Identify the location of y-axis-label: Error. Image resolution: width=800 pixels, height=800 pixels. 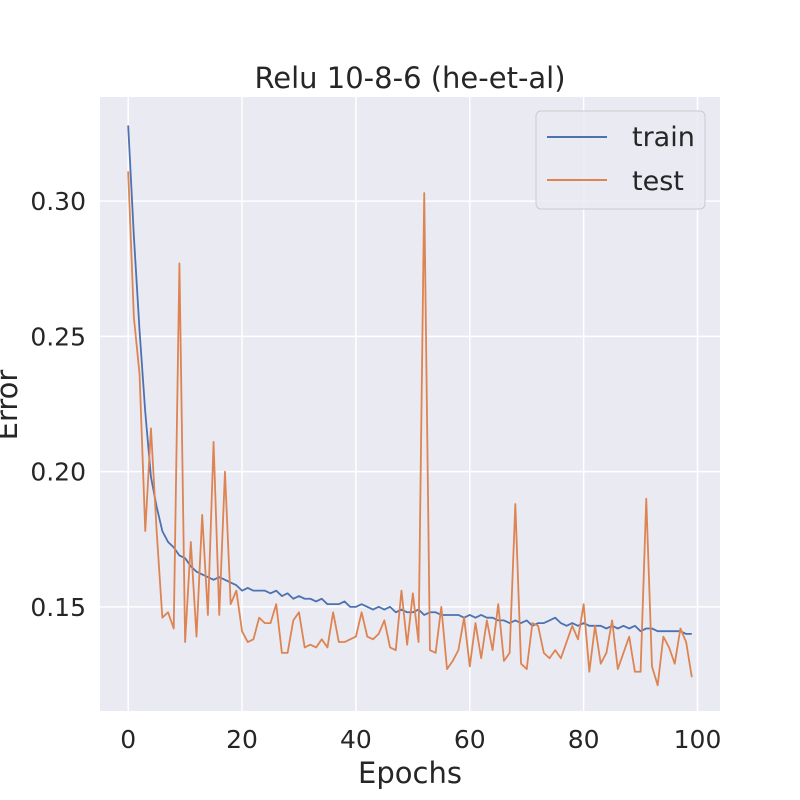
(12, 405).